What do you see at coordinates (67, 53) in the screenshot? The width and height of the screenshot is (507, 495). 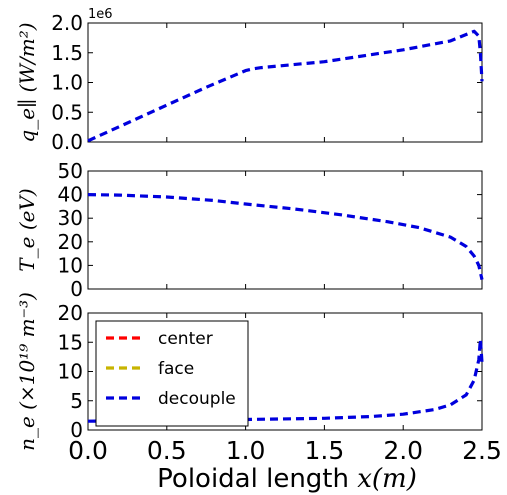 I see `y-tick-label: 1.5` at bounding box center [67, 53].